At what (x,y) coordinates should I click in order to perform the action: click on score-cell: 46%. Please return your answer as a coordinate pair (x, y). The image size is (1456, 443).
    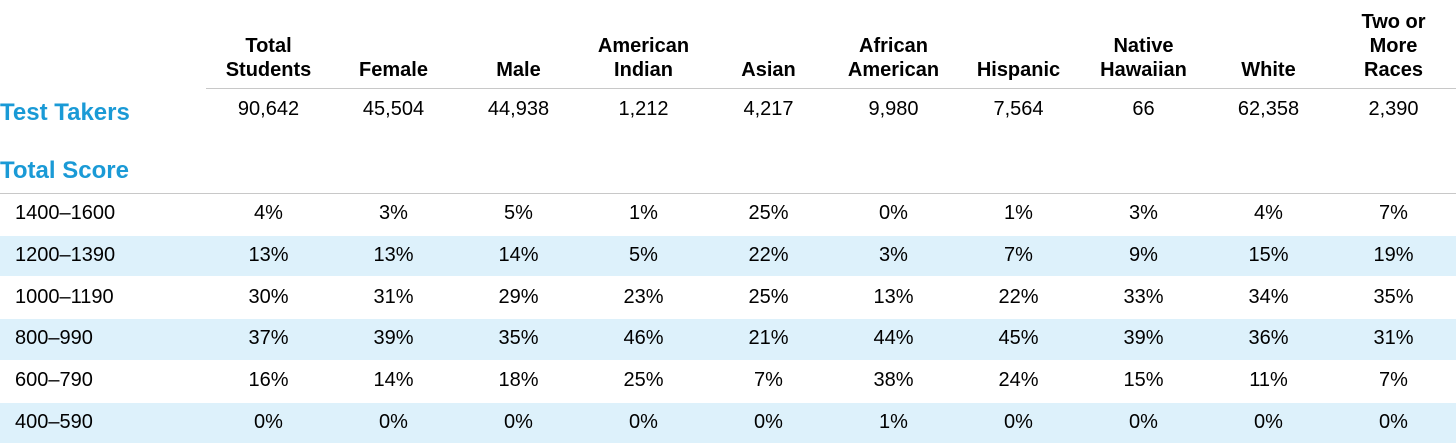
    Looking at the image, I should click on (643, 338).